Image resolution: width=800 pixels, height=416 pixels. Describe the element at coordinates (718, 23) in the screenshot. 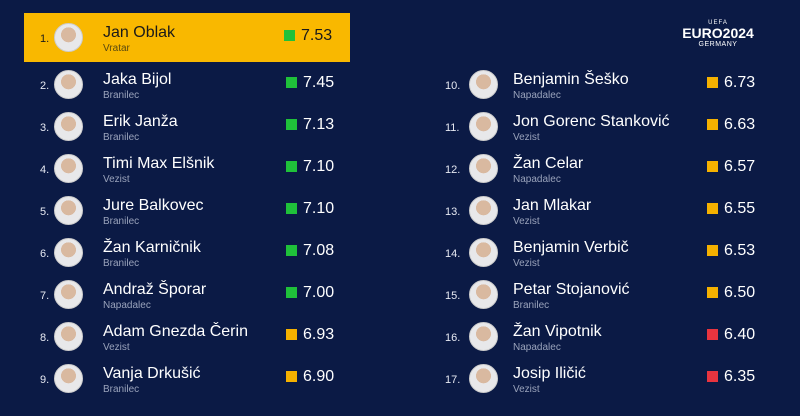

I see `logo-org: UEFA` at that location.